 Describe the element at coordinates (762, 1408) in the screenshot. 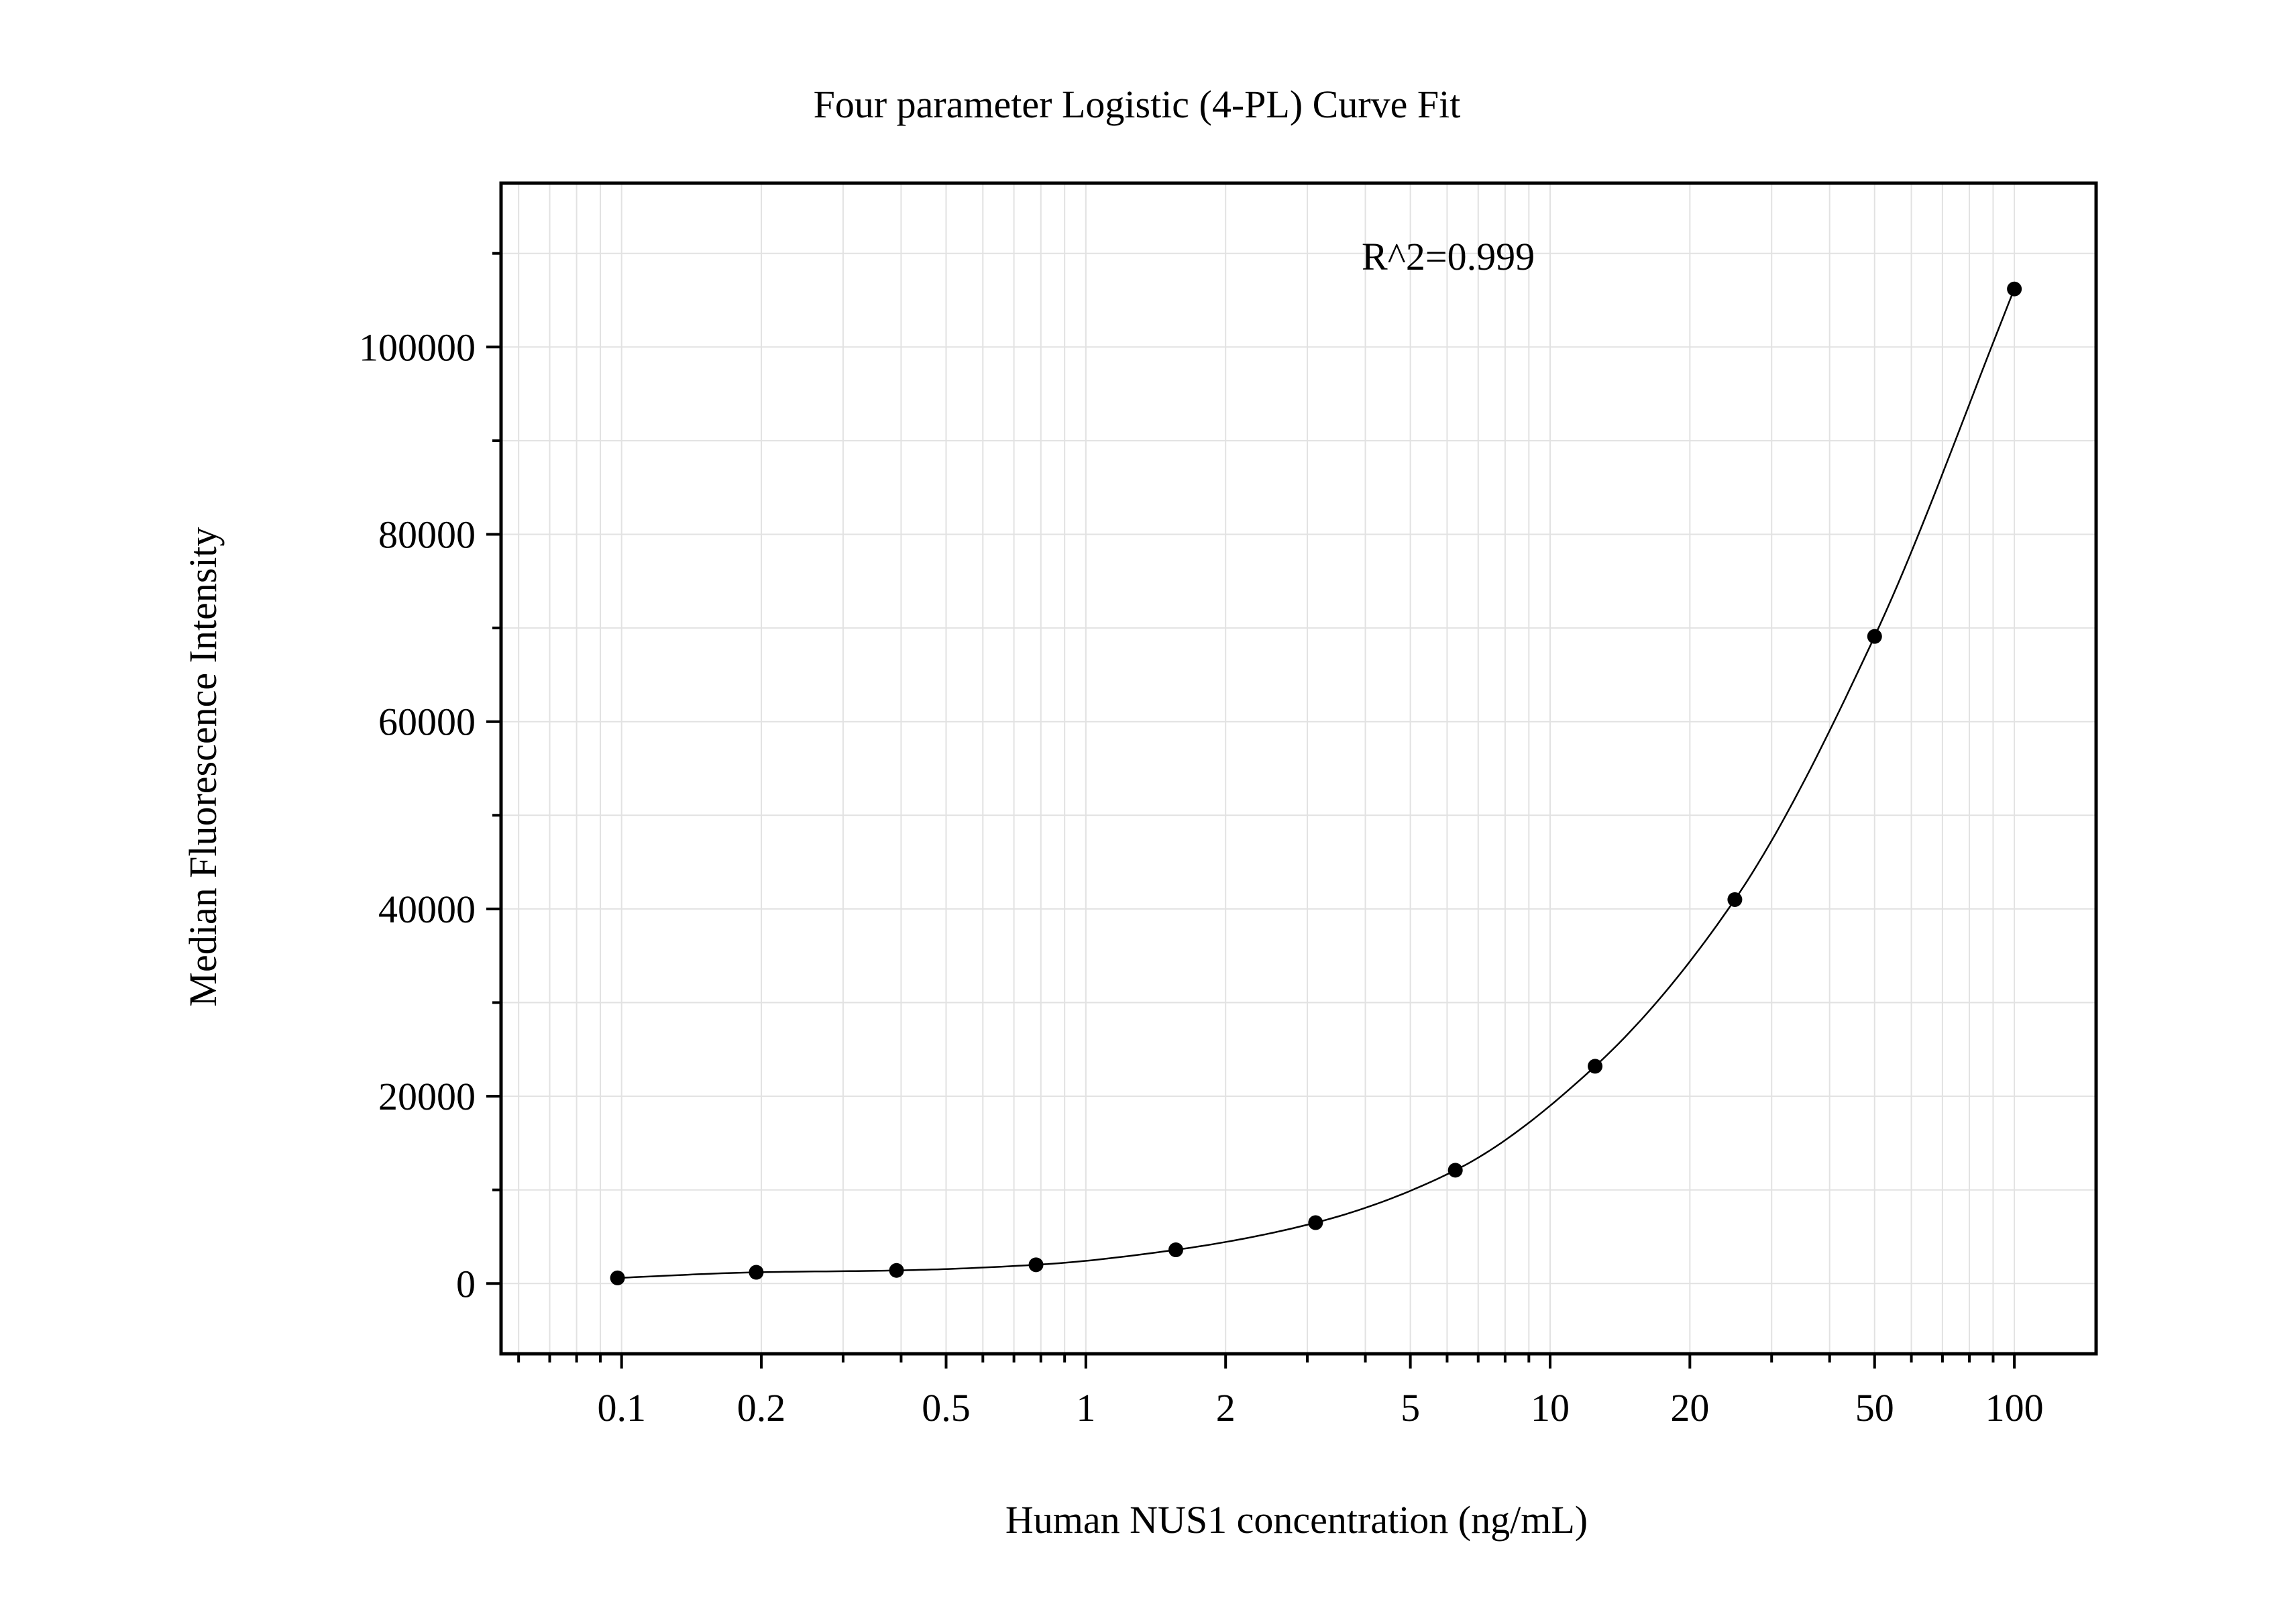

I see `x-tick-label: 0.2` at that location.